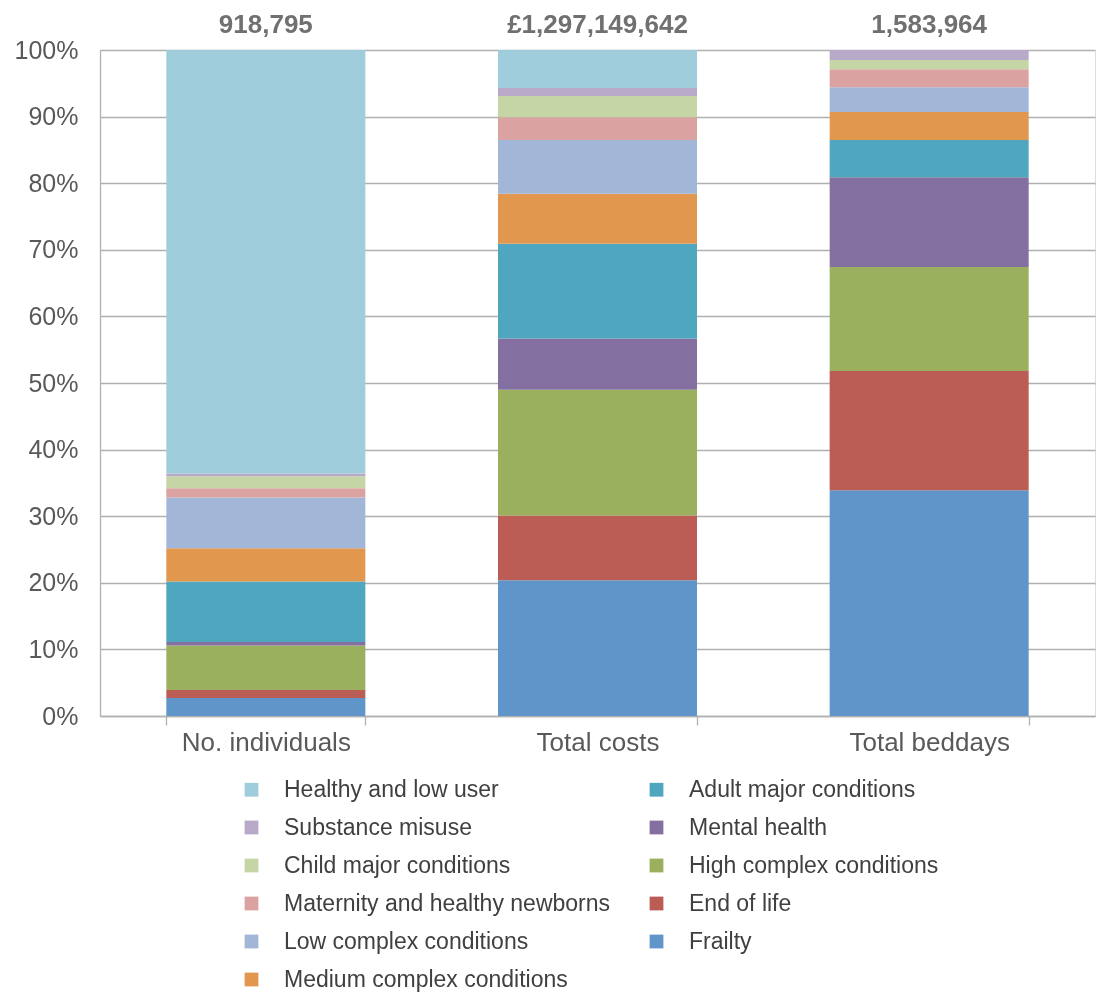 The image size is (1097, 1004). I want to click on x-tick-label: Total beddays, so click(929, 741).